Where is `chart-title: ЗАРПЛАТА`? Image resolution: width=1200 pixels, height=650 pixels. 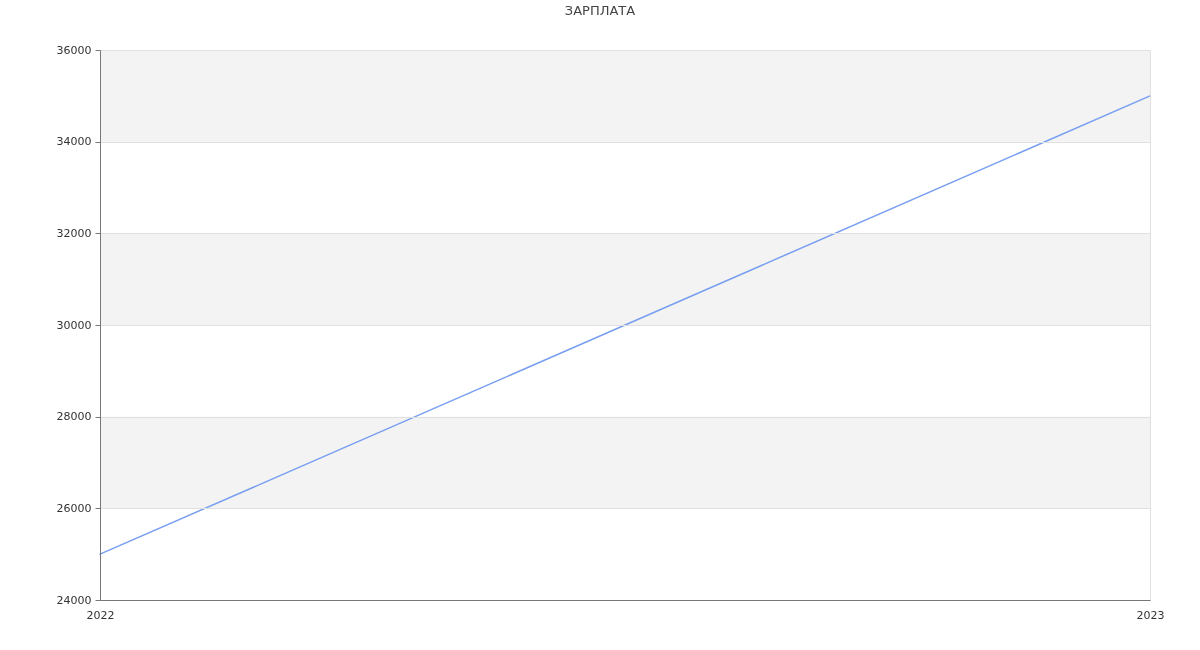
chart-title: ЗАРПЛАТА is located at coordinates (600, 10).